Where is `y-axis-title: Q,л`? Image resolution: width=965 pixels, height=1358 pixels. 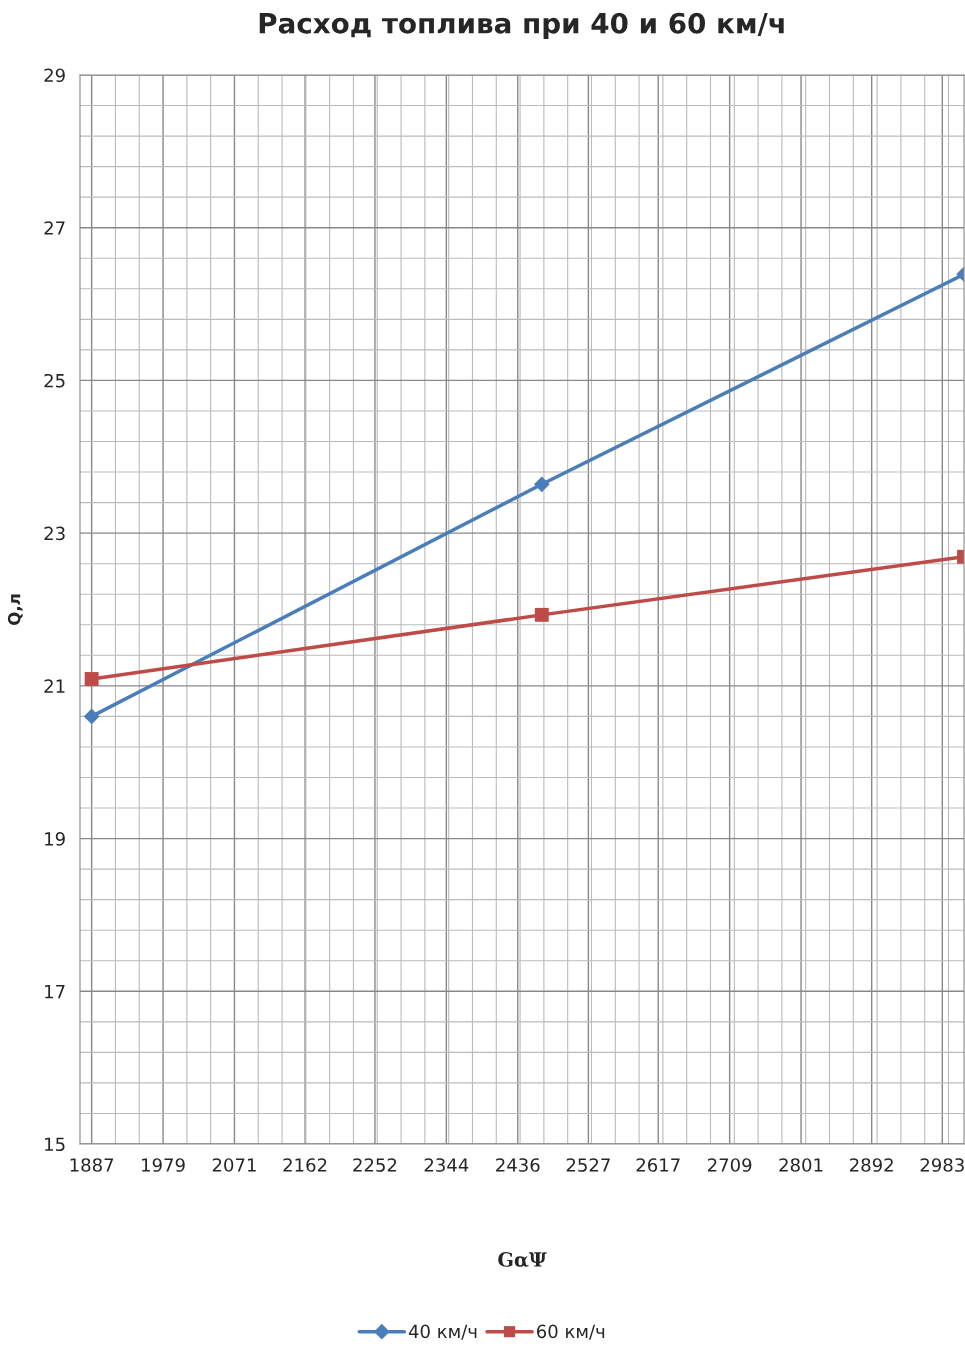 y-axis-title: Q,л is located at coordinates (15, 610).